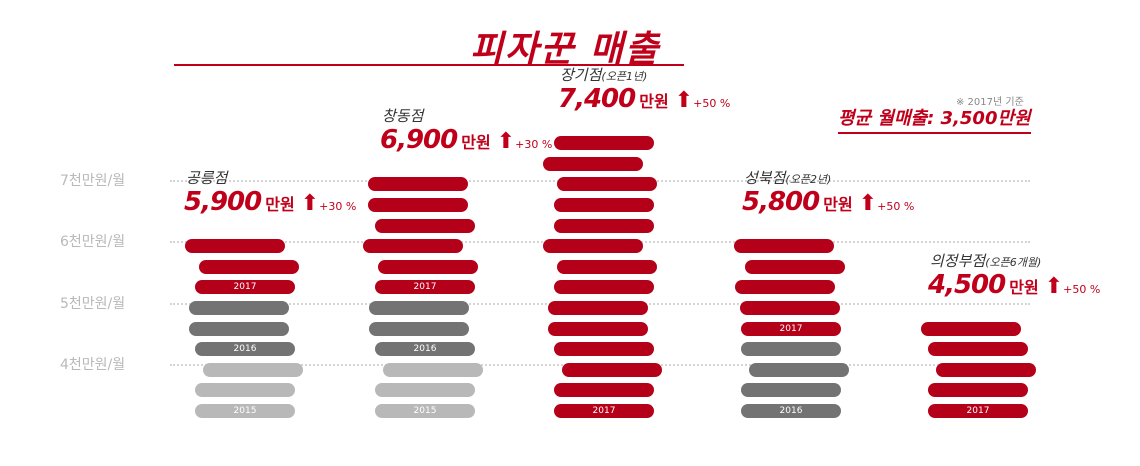  What do you see at coordinates (781, 202) in the screenshot?
I see `sales-value: 5,800` at bounding box center [781, 202].